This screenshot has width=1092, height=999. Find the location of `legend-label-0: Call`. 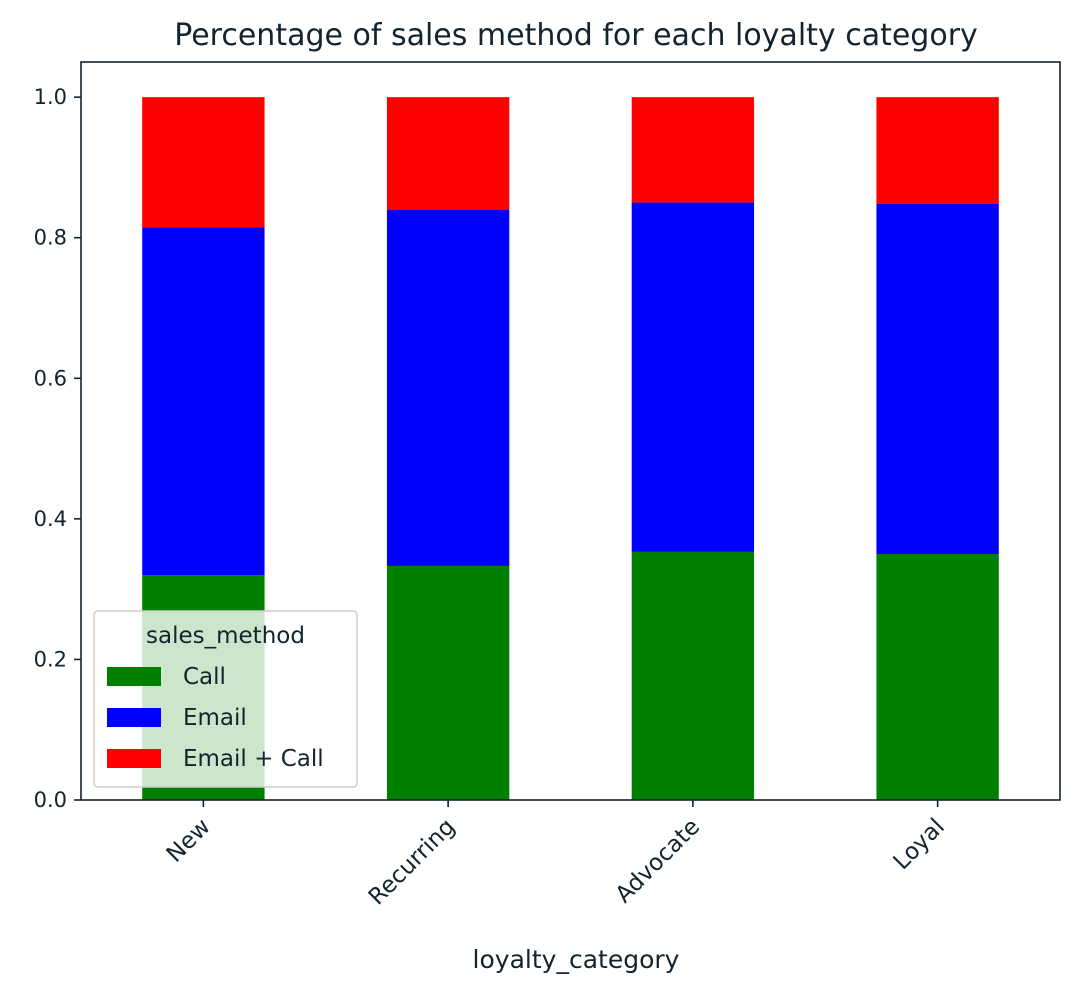

legend-label-0: Call is located at coordinates (204, 677).